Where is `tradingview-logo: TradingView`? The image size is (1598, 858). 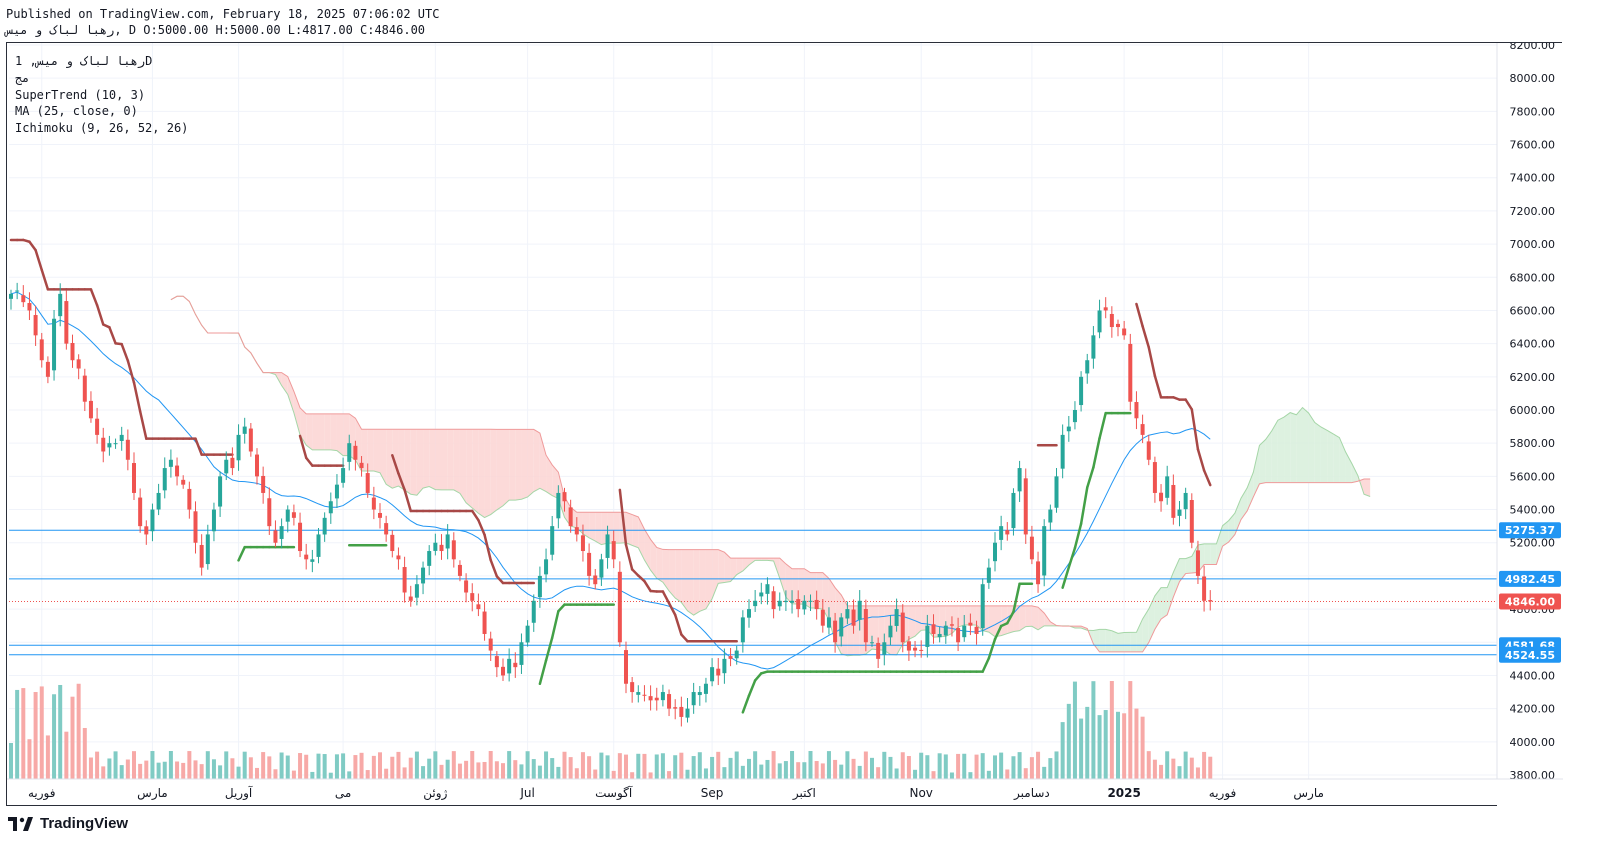
tradingview-logo: TradingView is located at coordinates (68, 823).